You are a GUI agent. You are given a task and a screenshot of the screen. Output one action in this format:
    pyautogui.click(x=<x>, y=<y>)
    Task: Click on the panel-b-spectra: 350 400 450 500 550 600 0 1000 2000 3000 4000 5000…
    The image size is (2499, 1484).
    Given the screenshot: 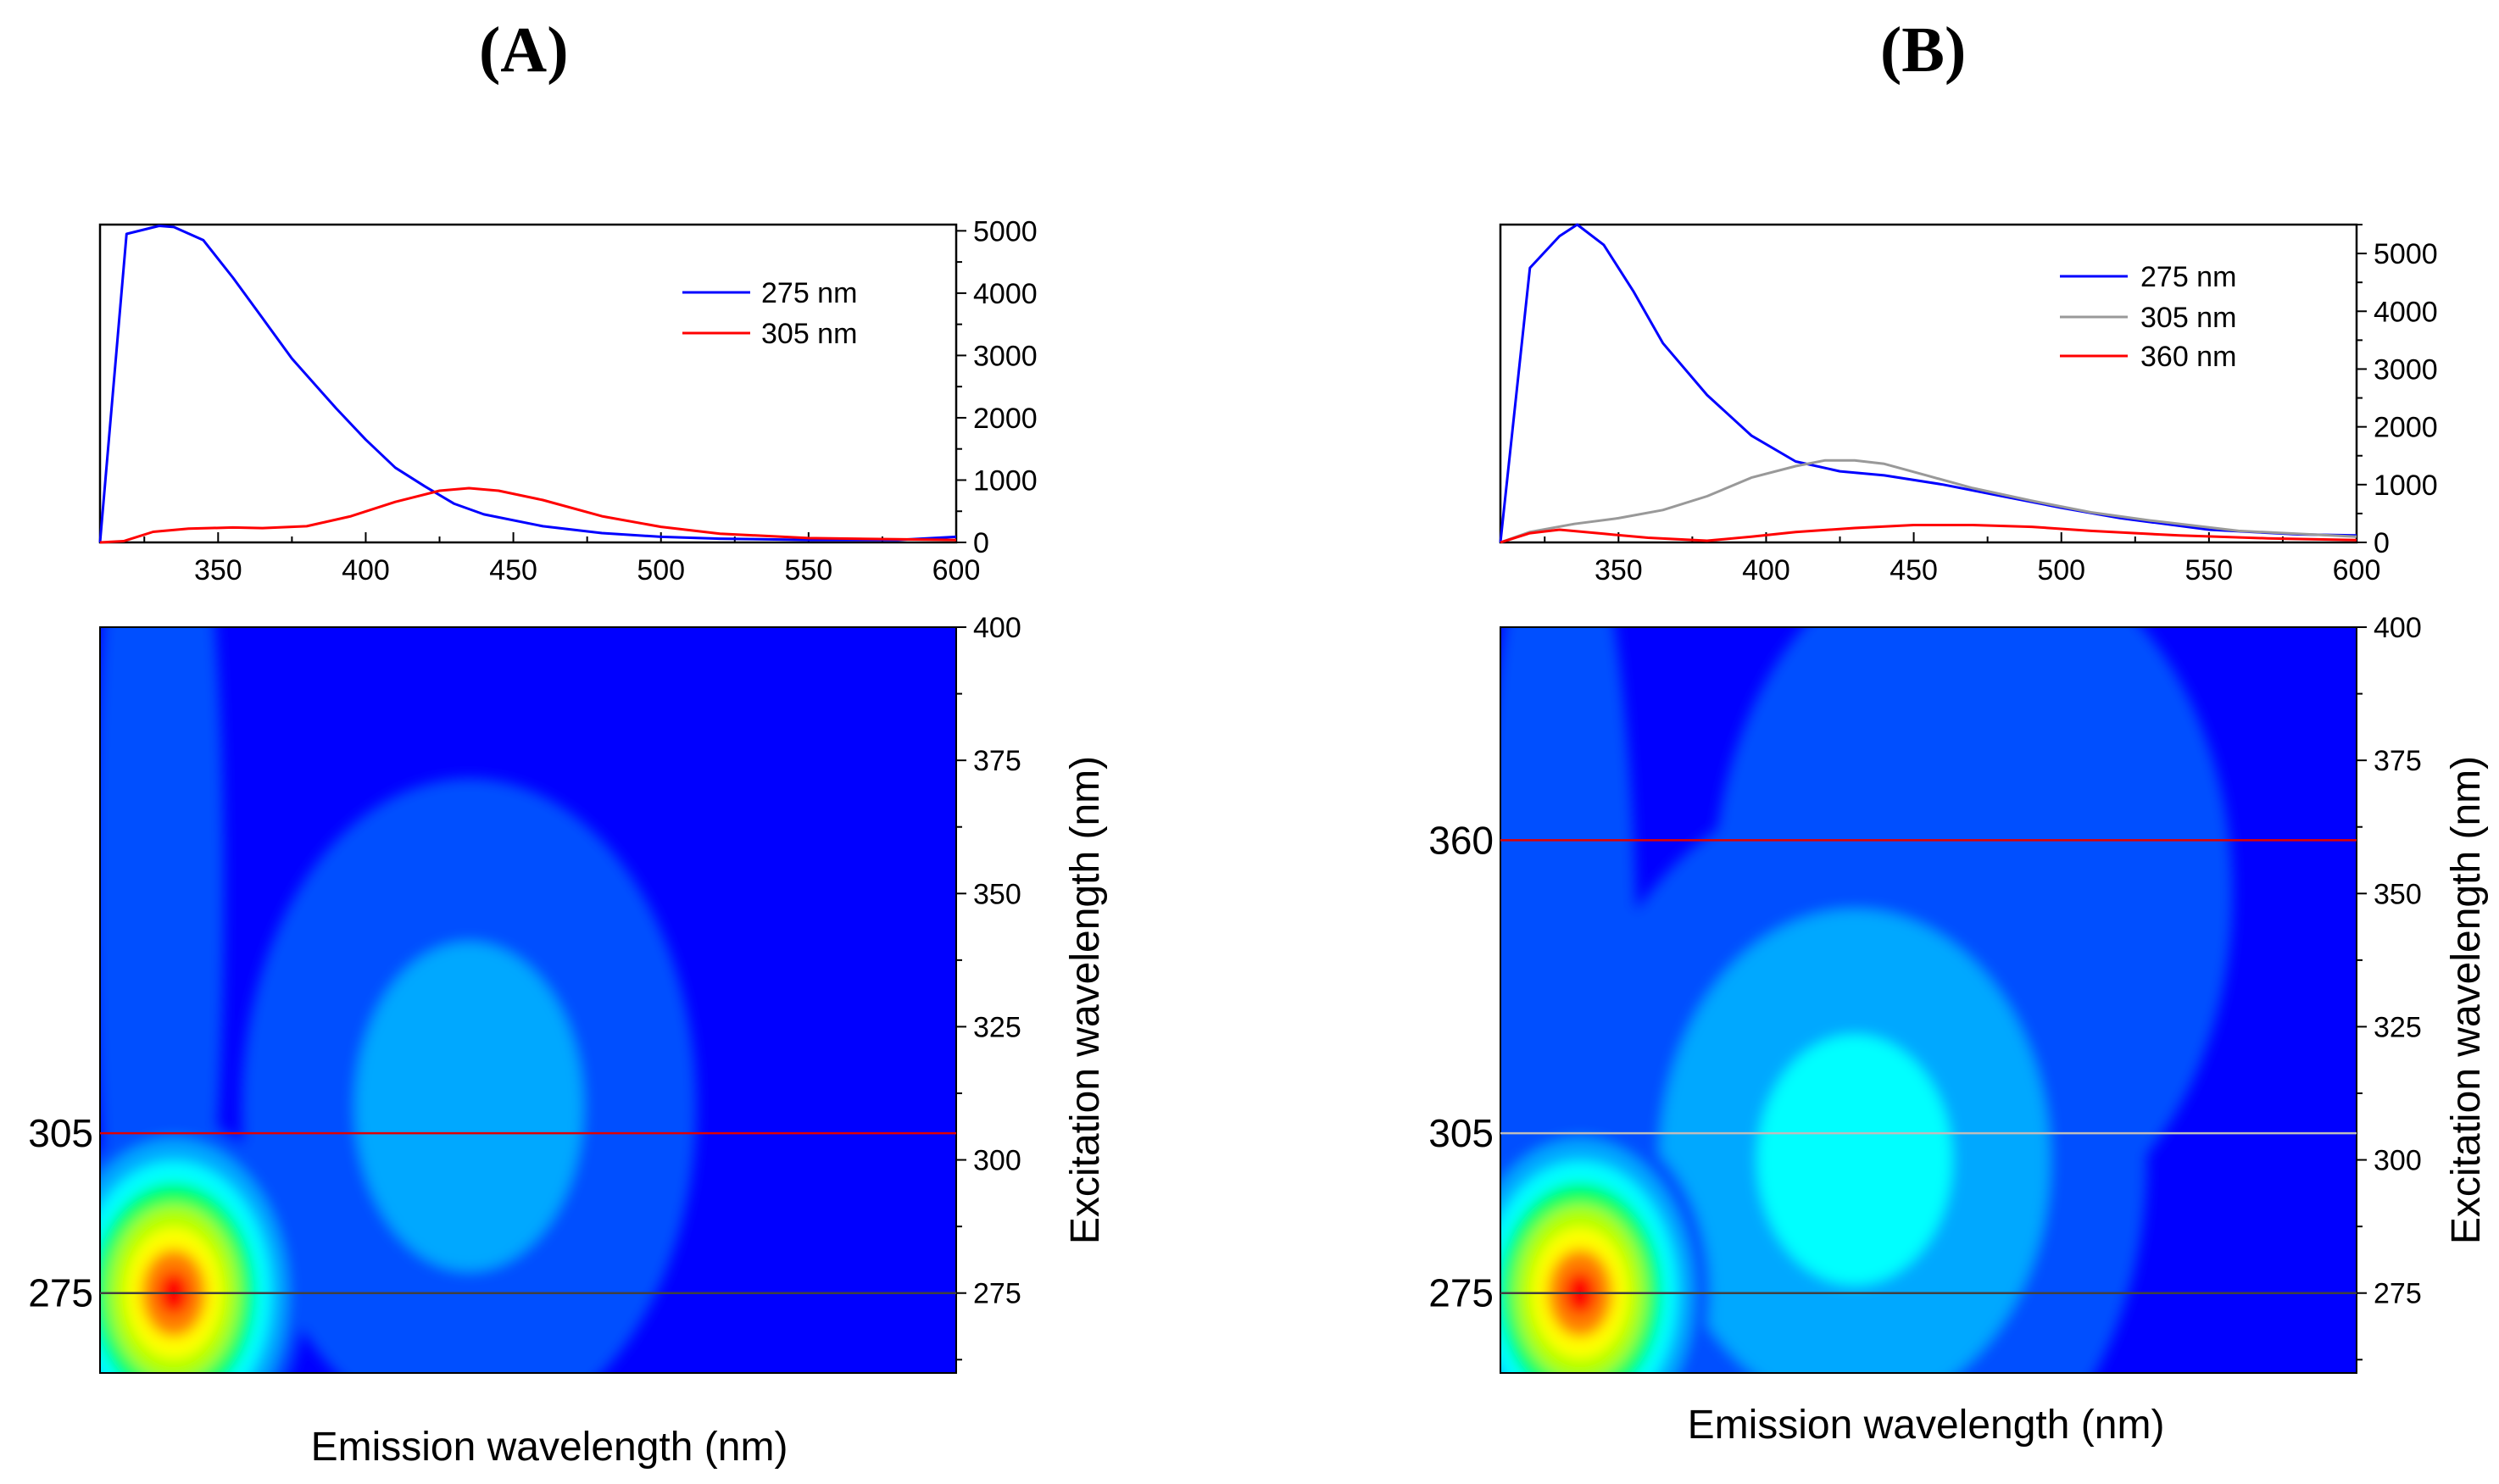 What is the action you would take?
    pyautogui.click(x=1968, y=405)
    